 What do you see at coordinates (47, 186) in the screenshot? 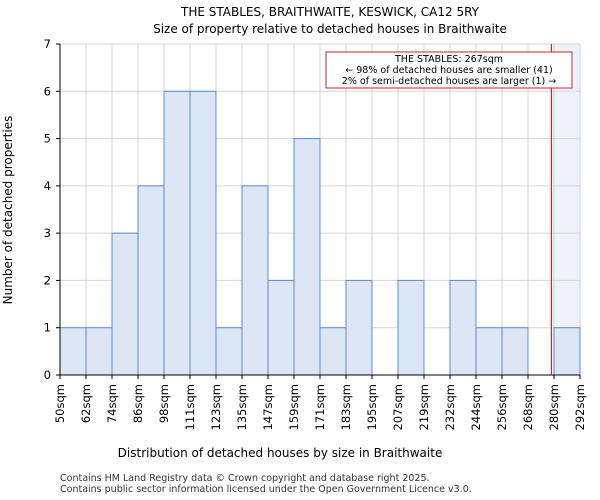
I see `y-tick-label: 4` at bounding box center [47, 186].